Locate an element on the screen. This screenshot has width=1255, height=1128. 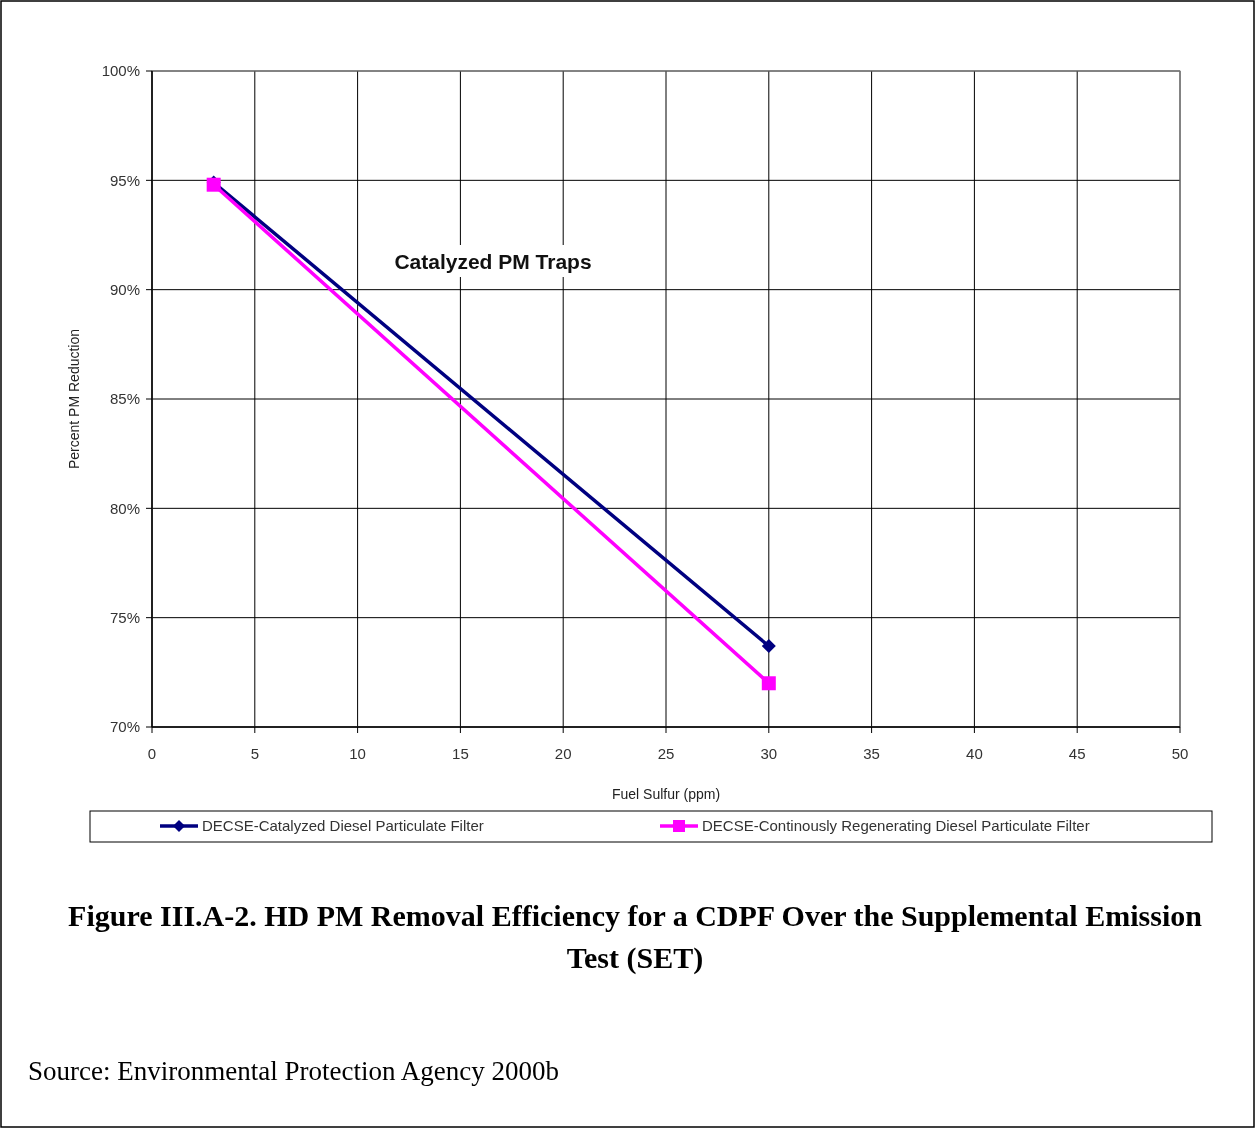
source-note: Source: Environmental Protection Agency 2000b is located at coordinates (293, 1071).